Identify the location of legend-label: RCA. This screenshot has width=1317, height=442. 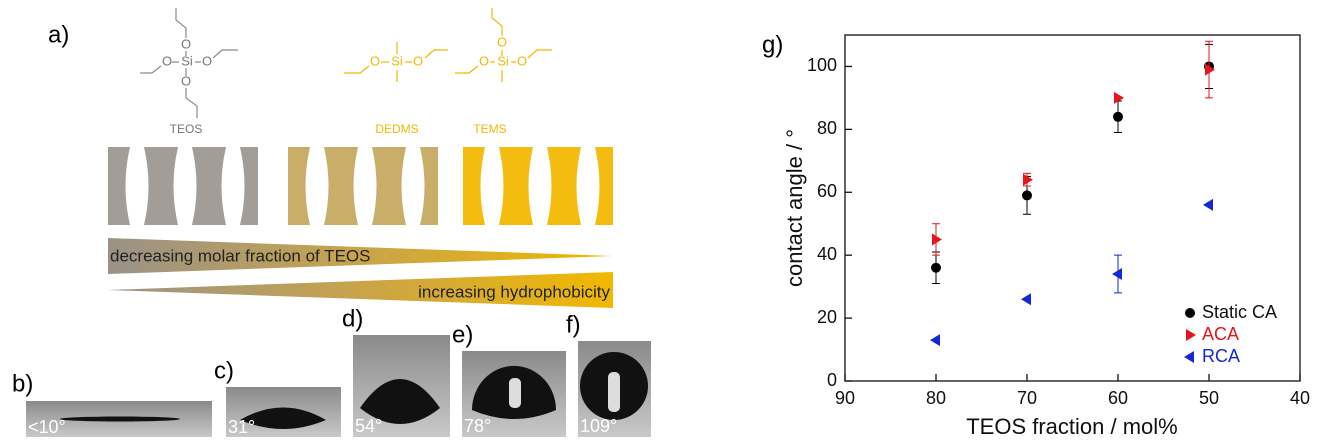
(1221, 356).